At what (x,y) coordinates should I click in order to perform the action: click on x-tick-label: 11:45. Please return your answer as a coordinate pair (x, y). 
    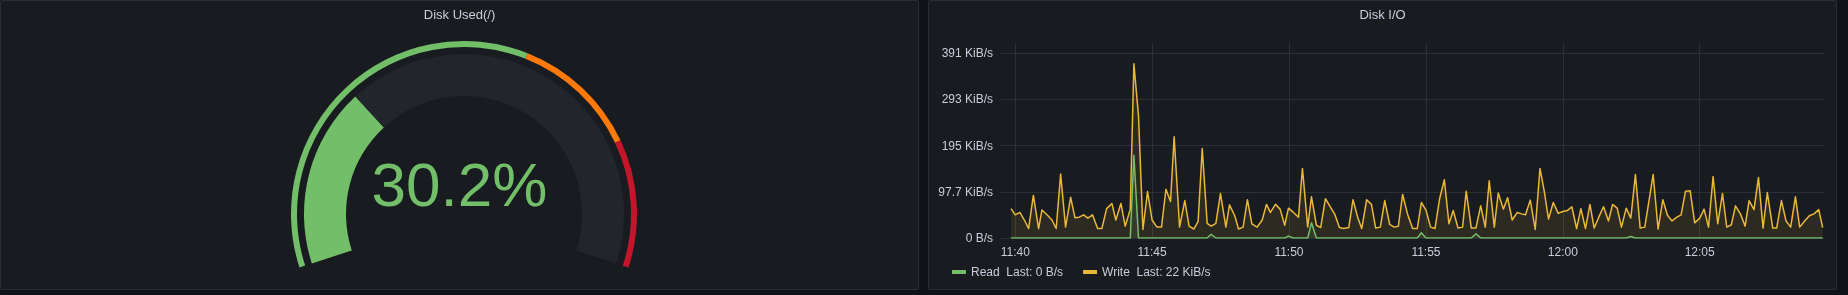
    Looking at the image, I should click on (1152, 252).